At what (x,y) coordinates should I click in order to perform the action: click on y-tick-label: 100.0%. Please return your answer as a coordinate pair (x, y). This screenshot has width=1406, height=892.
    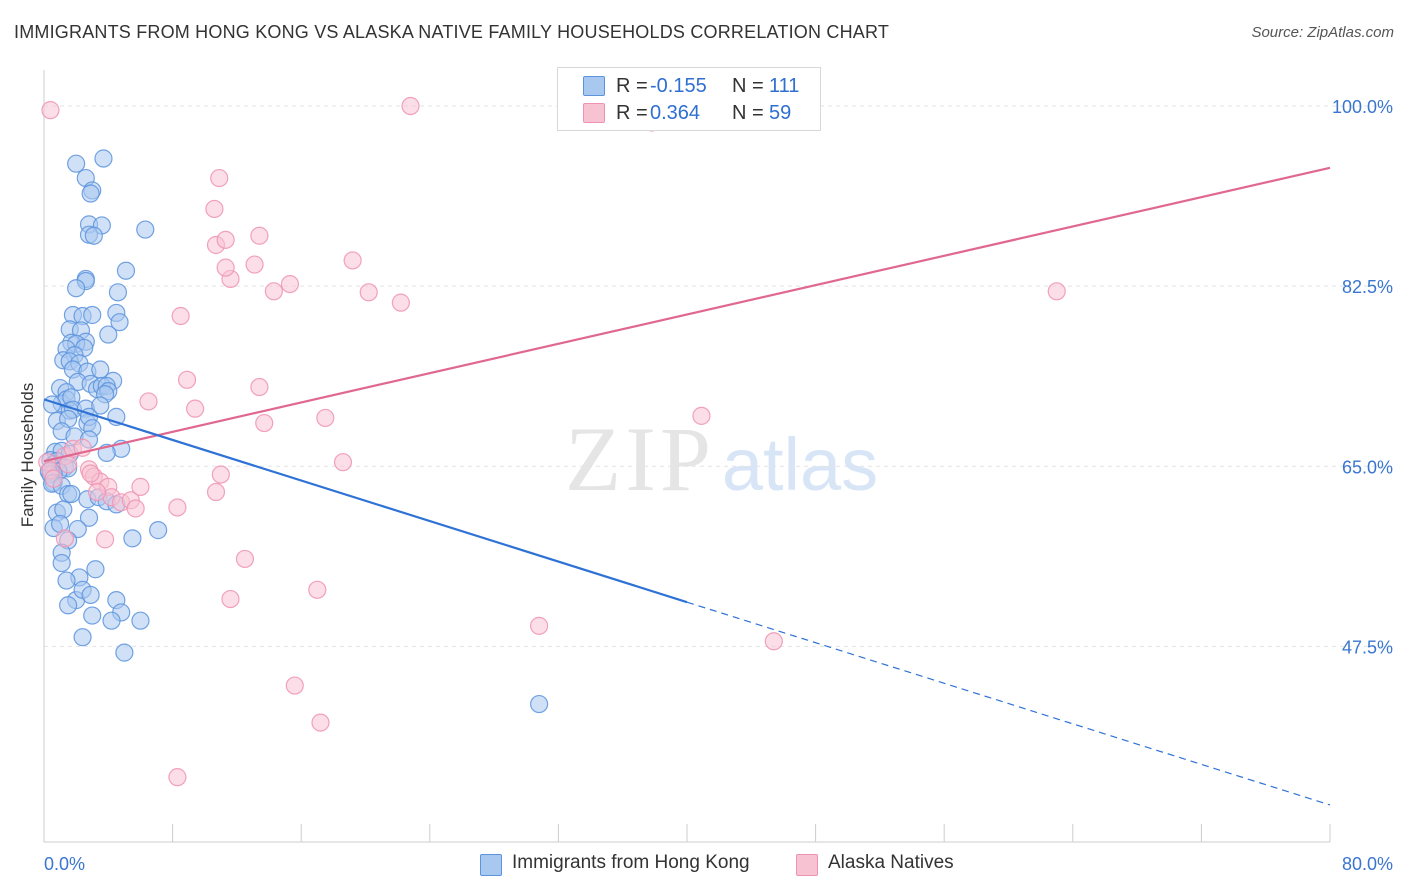
    Looking at the image, I should click on (1362, 107).